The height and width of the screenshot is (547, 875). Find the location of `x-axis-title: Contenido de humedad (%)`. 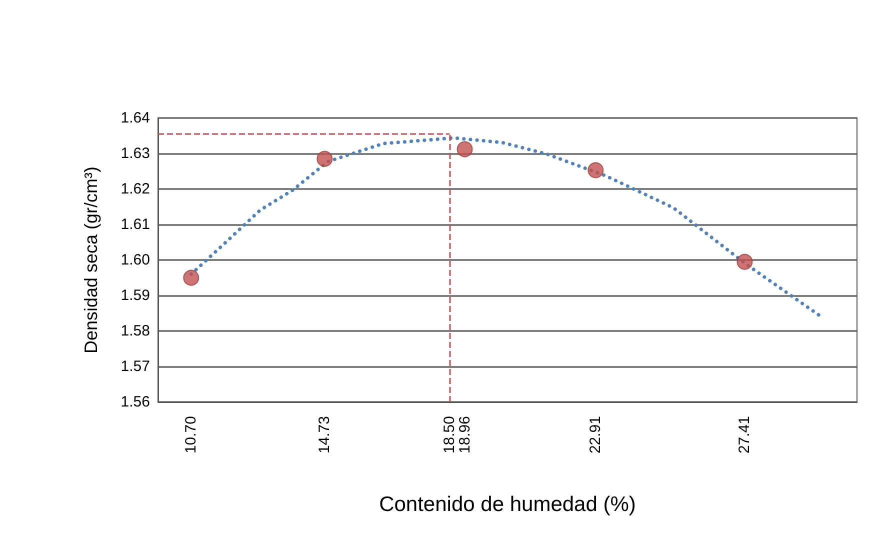

x-axis-title: Contenido de humedad (%) is located at coordinates (507, 504).